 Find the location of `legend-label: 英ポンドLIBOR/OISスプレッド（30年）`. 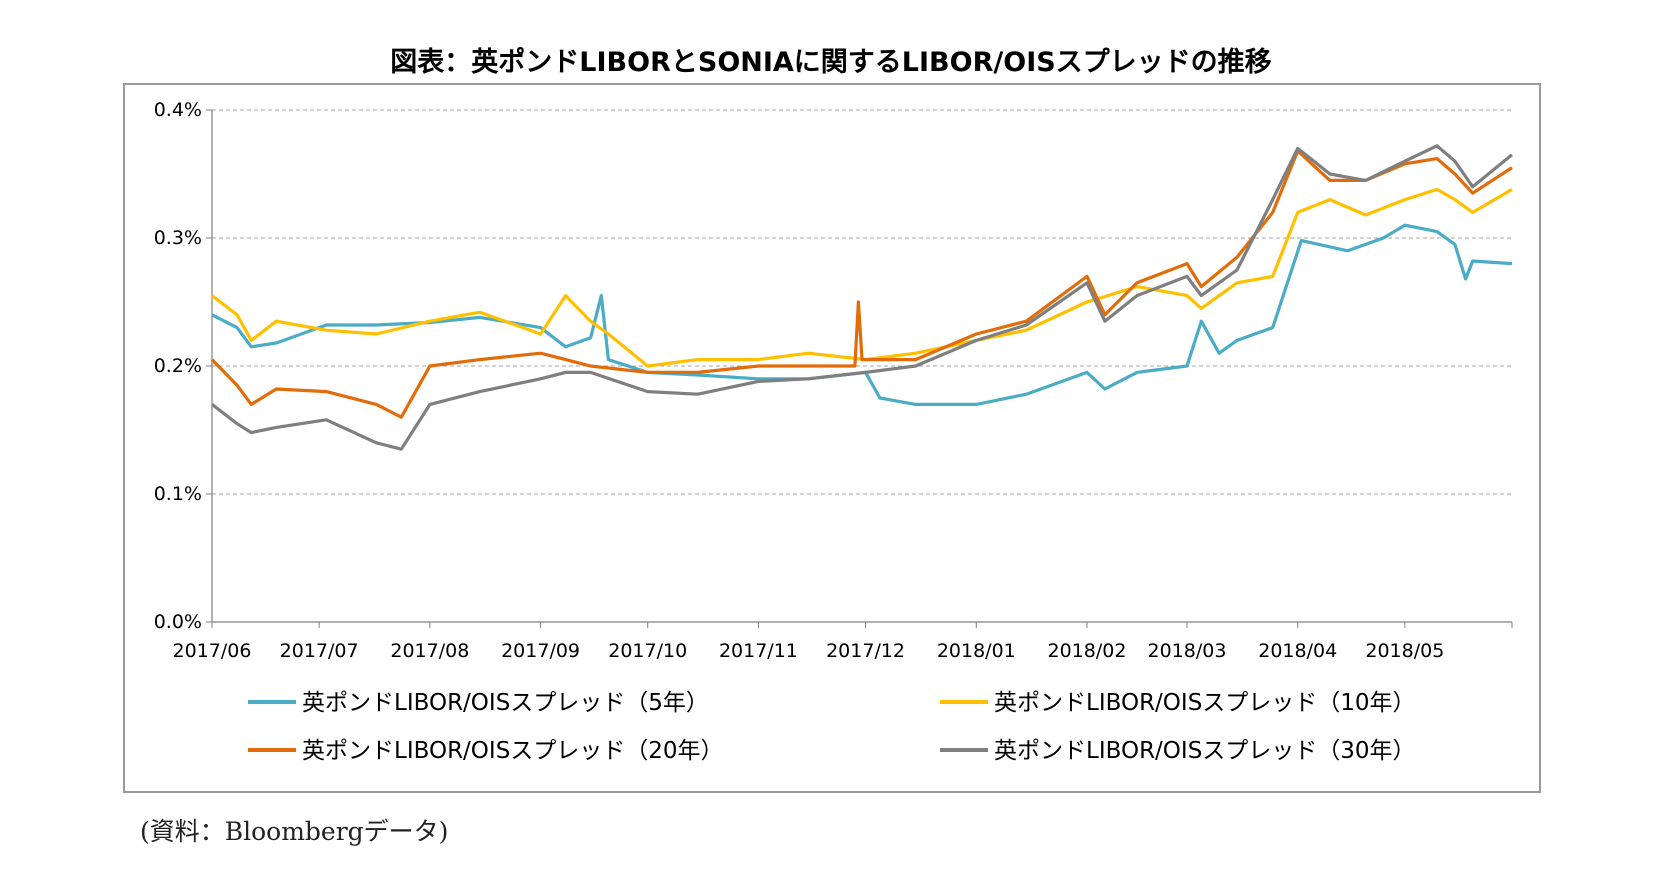

legend-label: 英ポンドLIBOR/OISスプレッド（30年） is located at coordinates (1205, 751).